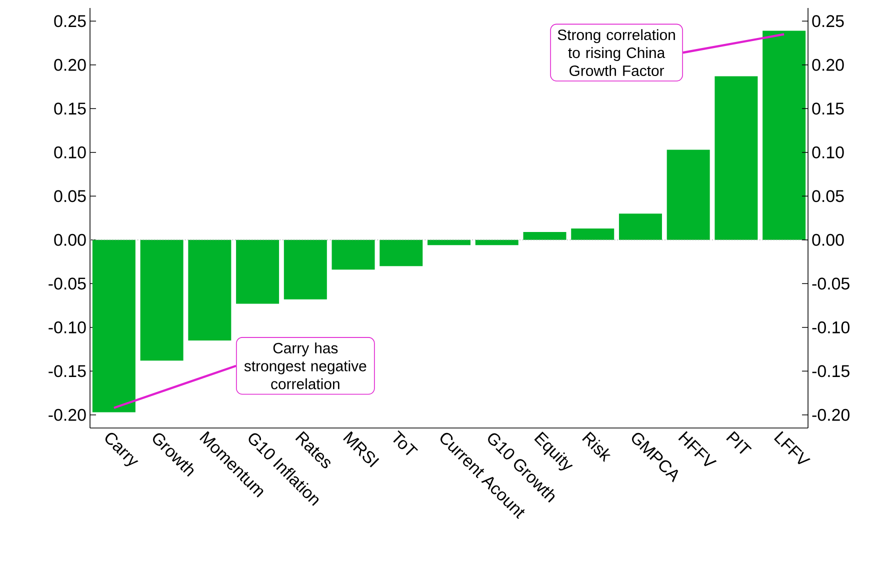 This screenshot has height=567, width=883. Describe the element at coordinates (70, 240) in the screenshot. I see `y2-tick-label: 0.00` at that location.